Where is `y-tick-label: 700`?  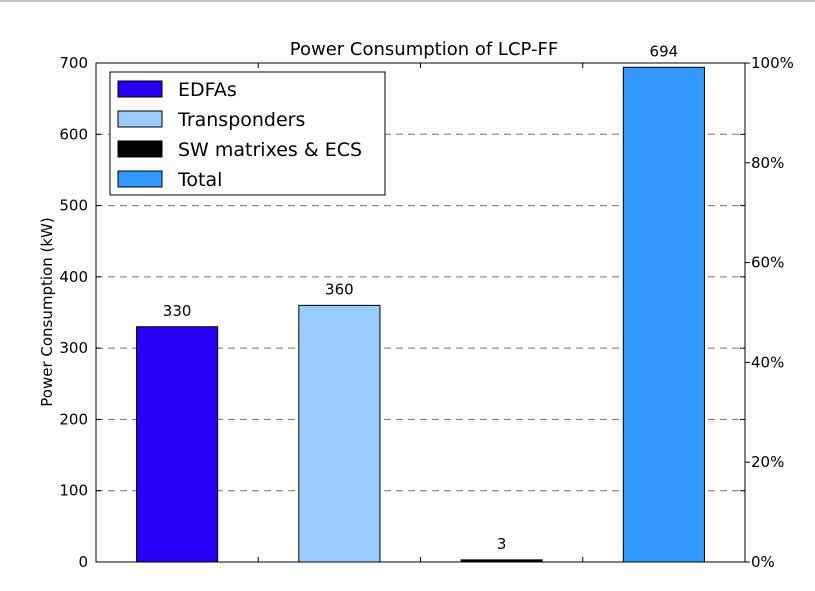
y-tick-label: 700 is located at coordinates (73, 63).